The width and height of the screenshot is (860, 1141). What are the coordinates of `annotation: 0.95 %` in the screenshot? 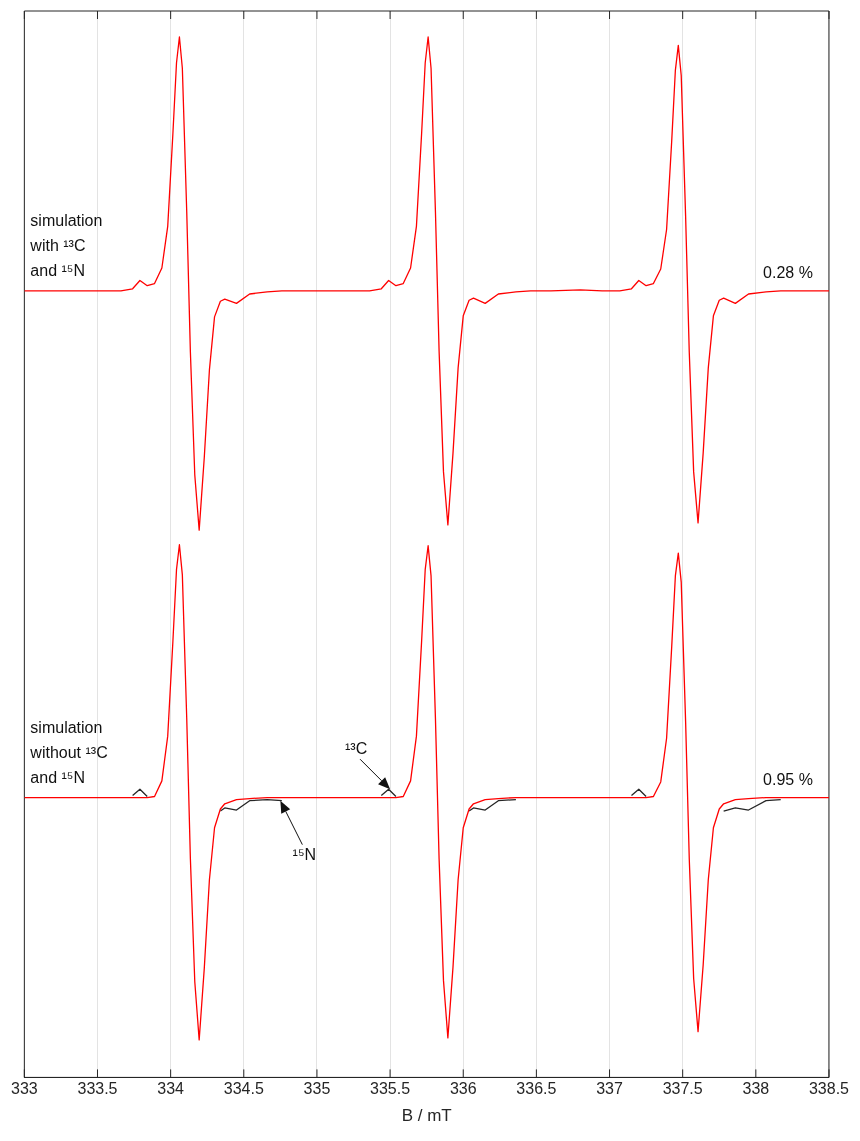 It's located at (788, 779).